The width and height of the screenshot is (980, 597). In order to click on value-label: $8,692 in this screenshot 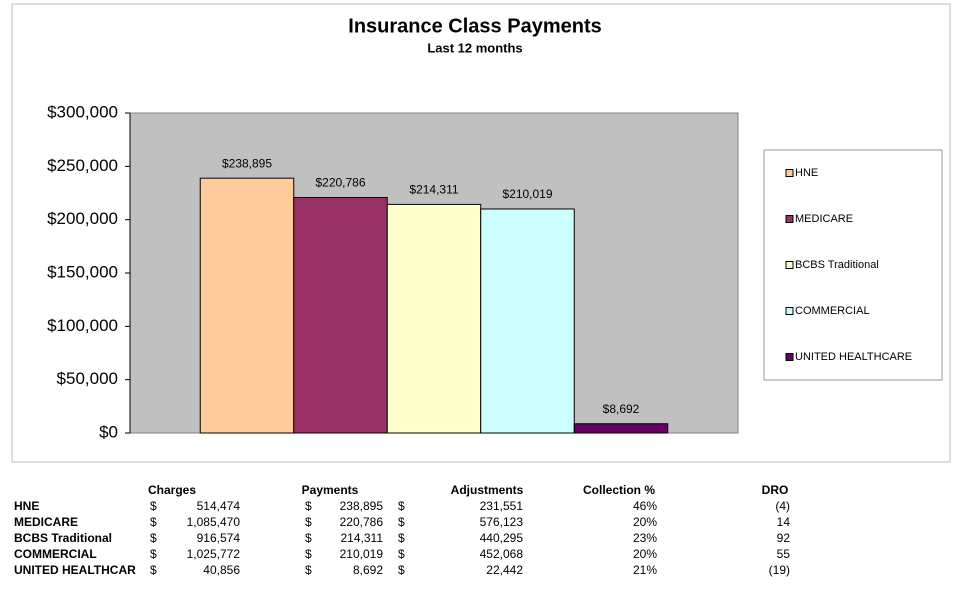, I will do `click(621, 409)`.